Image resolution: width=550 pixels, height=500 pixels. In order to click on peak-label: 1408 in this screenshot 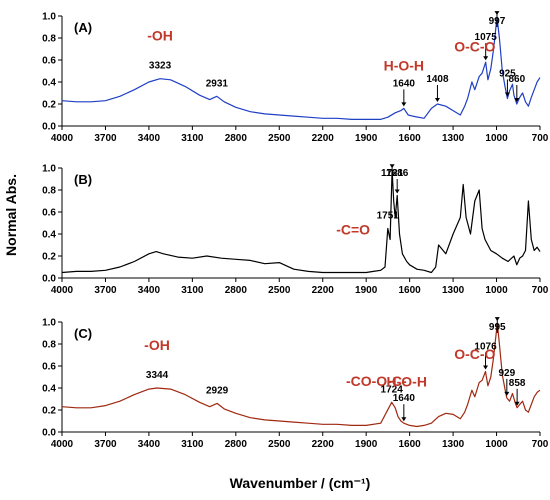, I will do `click(437, 79)`.